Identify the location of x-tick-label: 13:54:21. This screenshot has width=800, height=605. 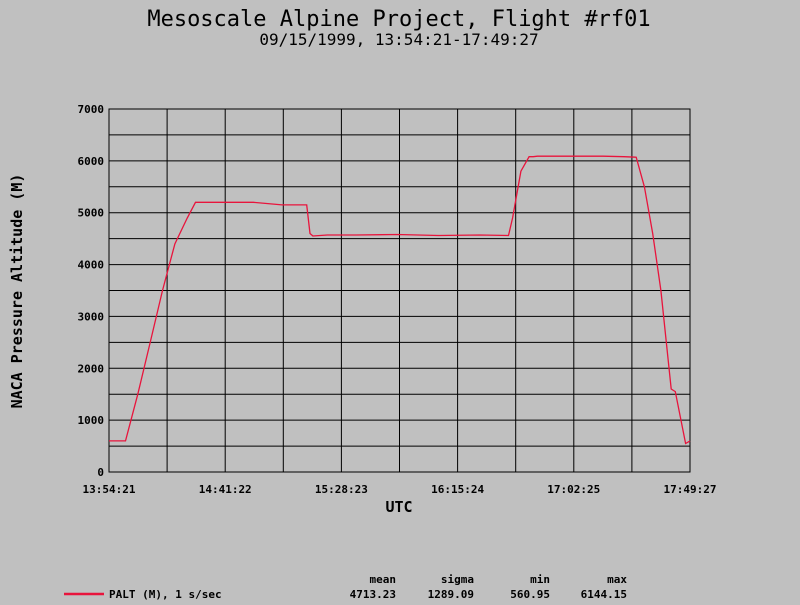
(109, 489).